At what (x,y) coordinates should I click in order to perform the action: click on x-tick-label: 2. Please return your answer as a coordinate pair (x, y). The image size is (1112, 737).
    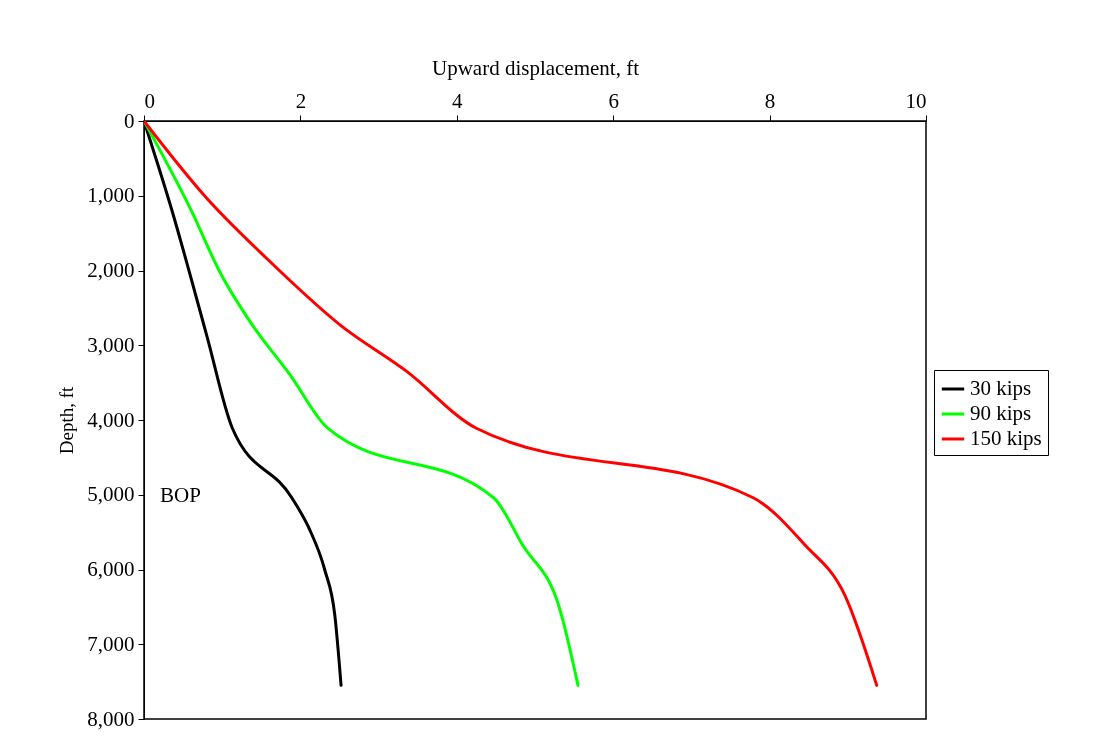
    Looking at the image, I should click on (301, 100).